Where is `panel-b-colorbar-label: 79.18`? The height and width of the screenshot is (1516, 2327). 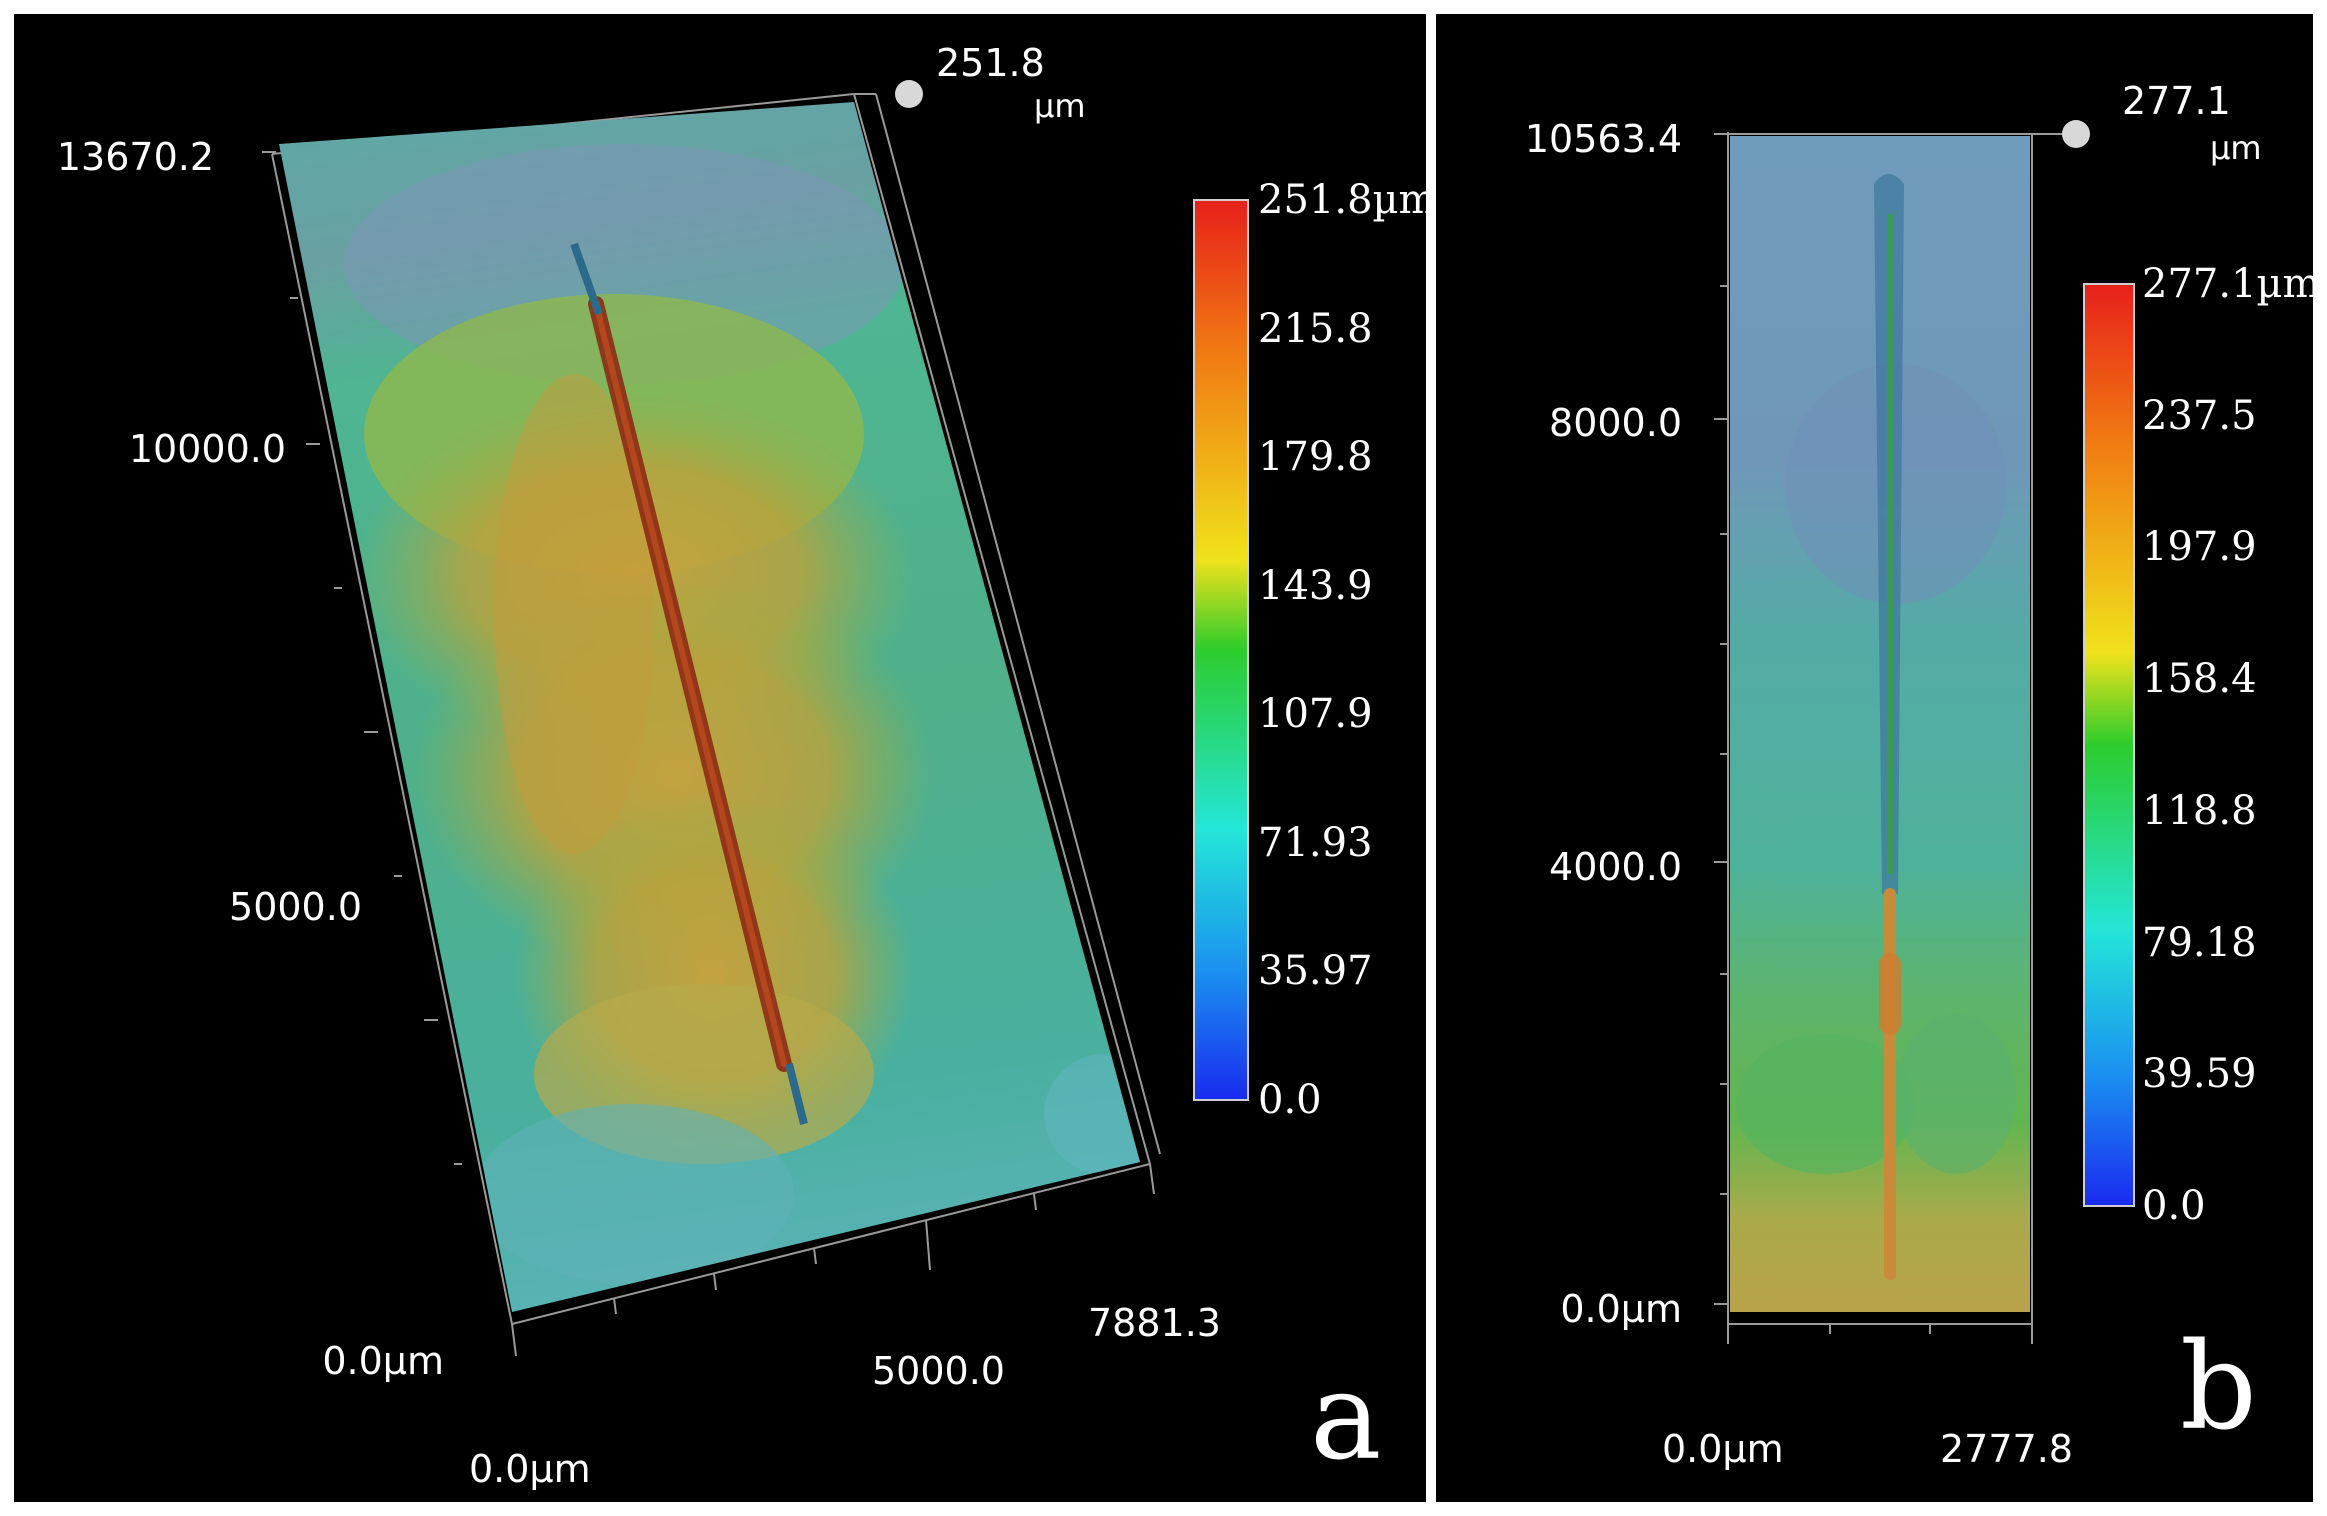 panel-b-colorbar-label: 79.18 is located at coordinates (2199, 943).